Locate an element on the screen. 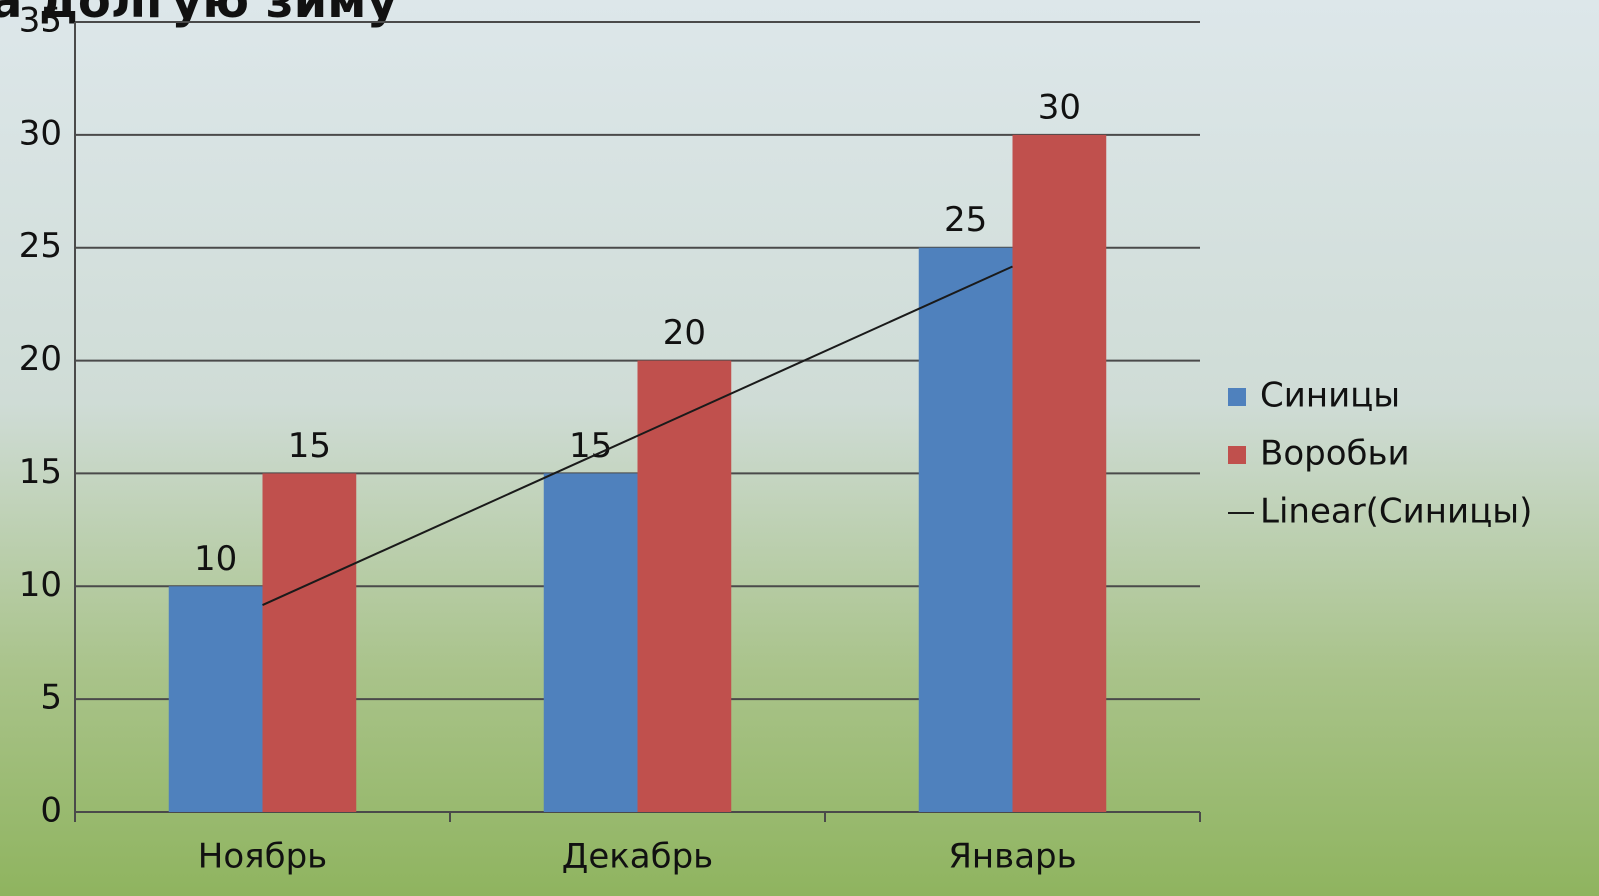 The image size is (1599, 896). data-label: 10 is located at coordinates (215, 559).